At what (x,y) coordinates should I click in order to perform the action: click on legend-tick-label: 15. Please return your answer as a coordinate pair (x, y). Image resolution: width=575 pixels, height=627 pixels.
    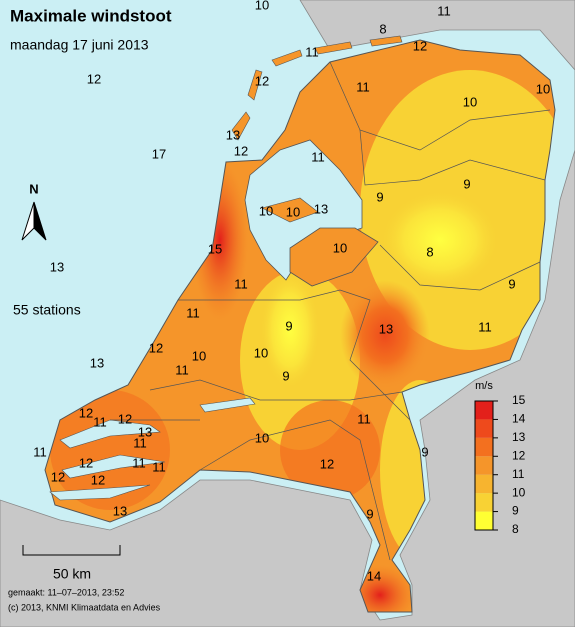
    Looking at the image, I should click on (519, 400).